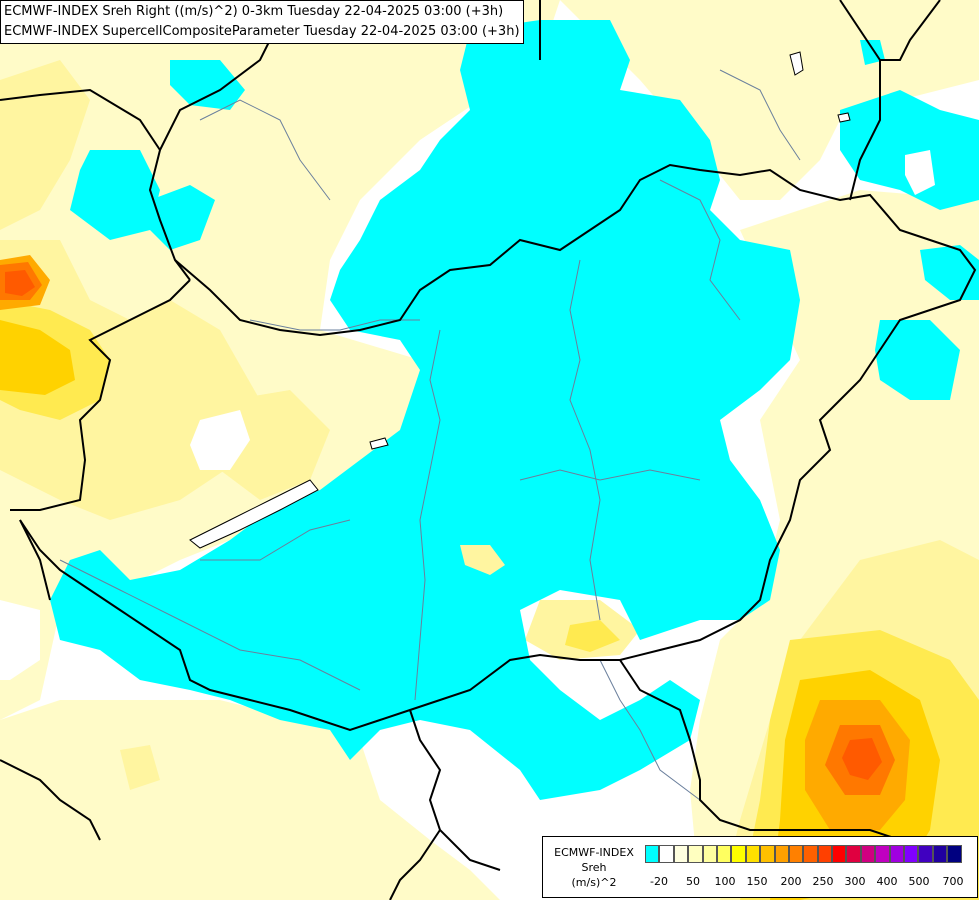 The width and height of the screenshot is (979, 900). What do you see at coordinates (725, 881) in the screenshot?
I see `legend-tick-label: 100` at bounding box center [725, 881].